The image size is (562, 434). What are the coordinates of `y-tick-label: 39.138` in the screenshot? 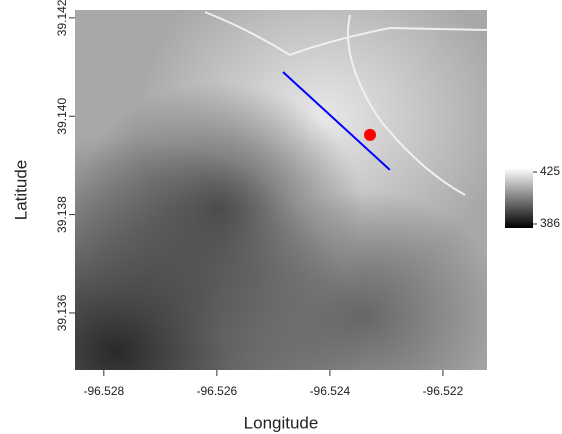 It's located at (62, 214).